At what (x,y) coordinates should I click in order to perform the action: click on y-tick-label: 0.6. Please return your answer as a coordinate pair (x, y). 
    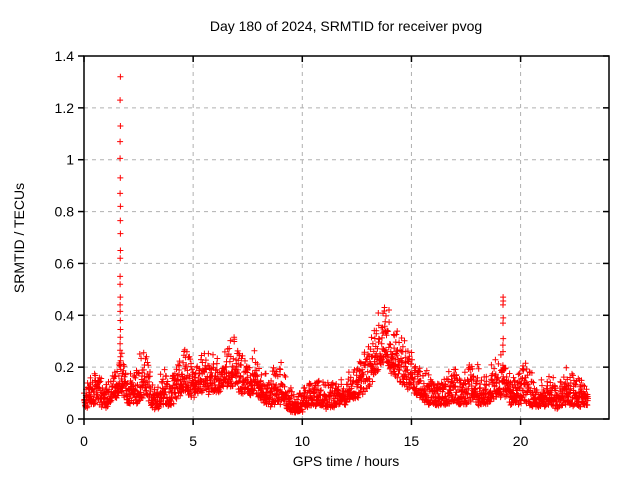
    Looking at the image, I should click on (65, 263).